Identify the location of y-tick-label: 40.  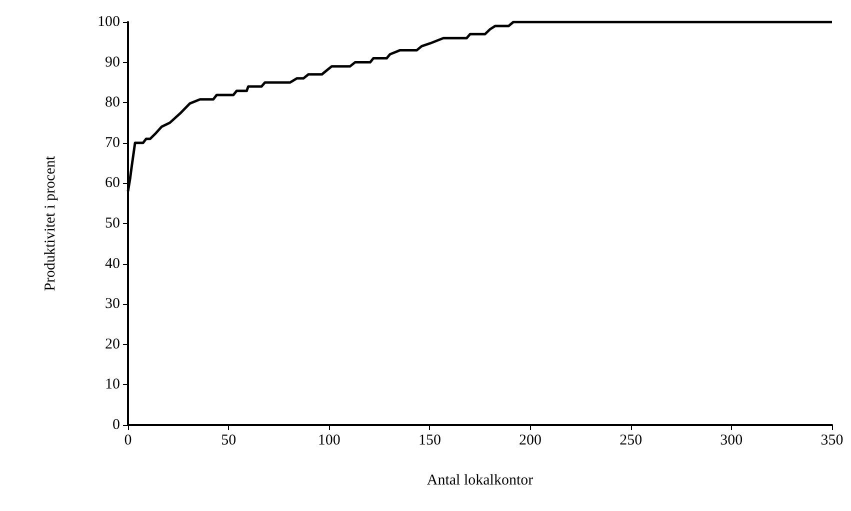
(112, 264).